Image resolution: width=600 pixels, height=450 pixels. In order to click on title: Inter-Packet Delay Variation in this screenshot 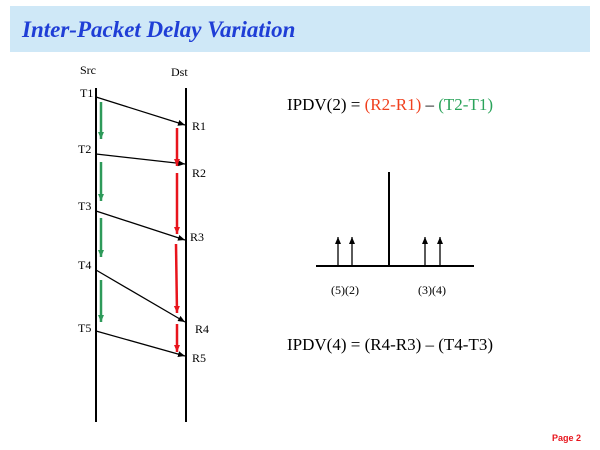, I will do `click(158, 29)`.